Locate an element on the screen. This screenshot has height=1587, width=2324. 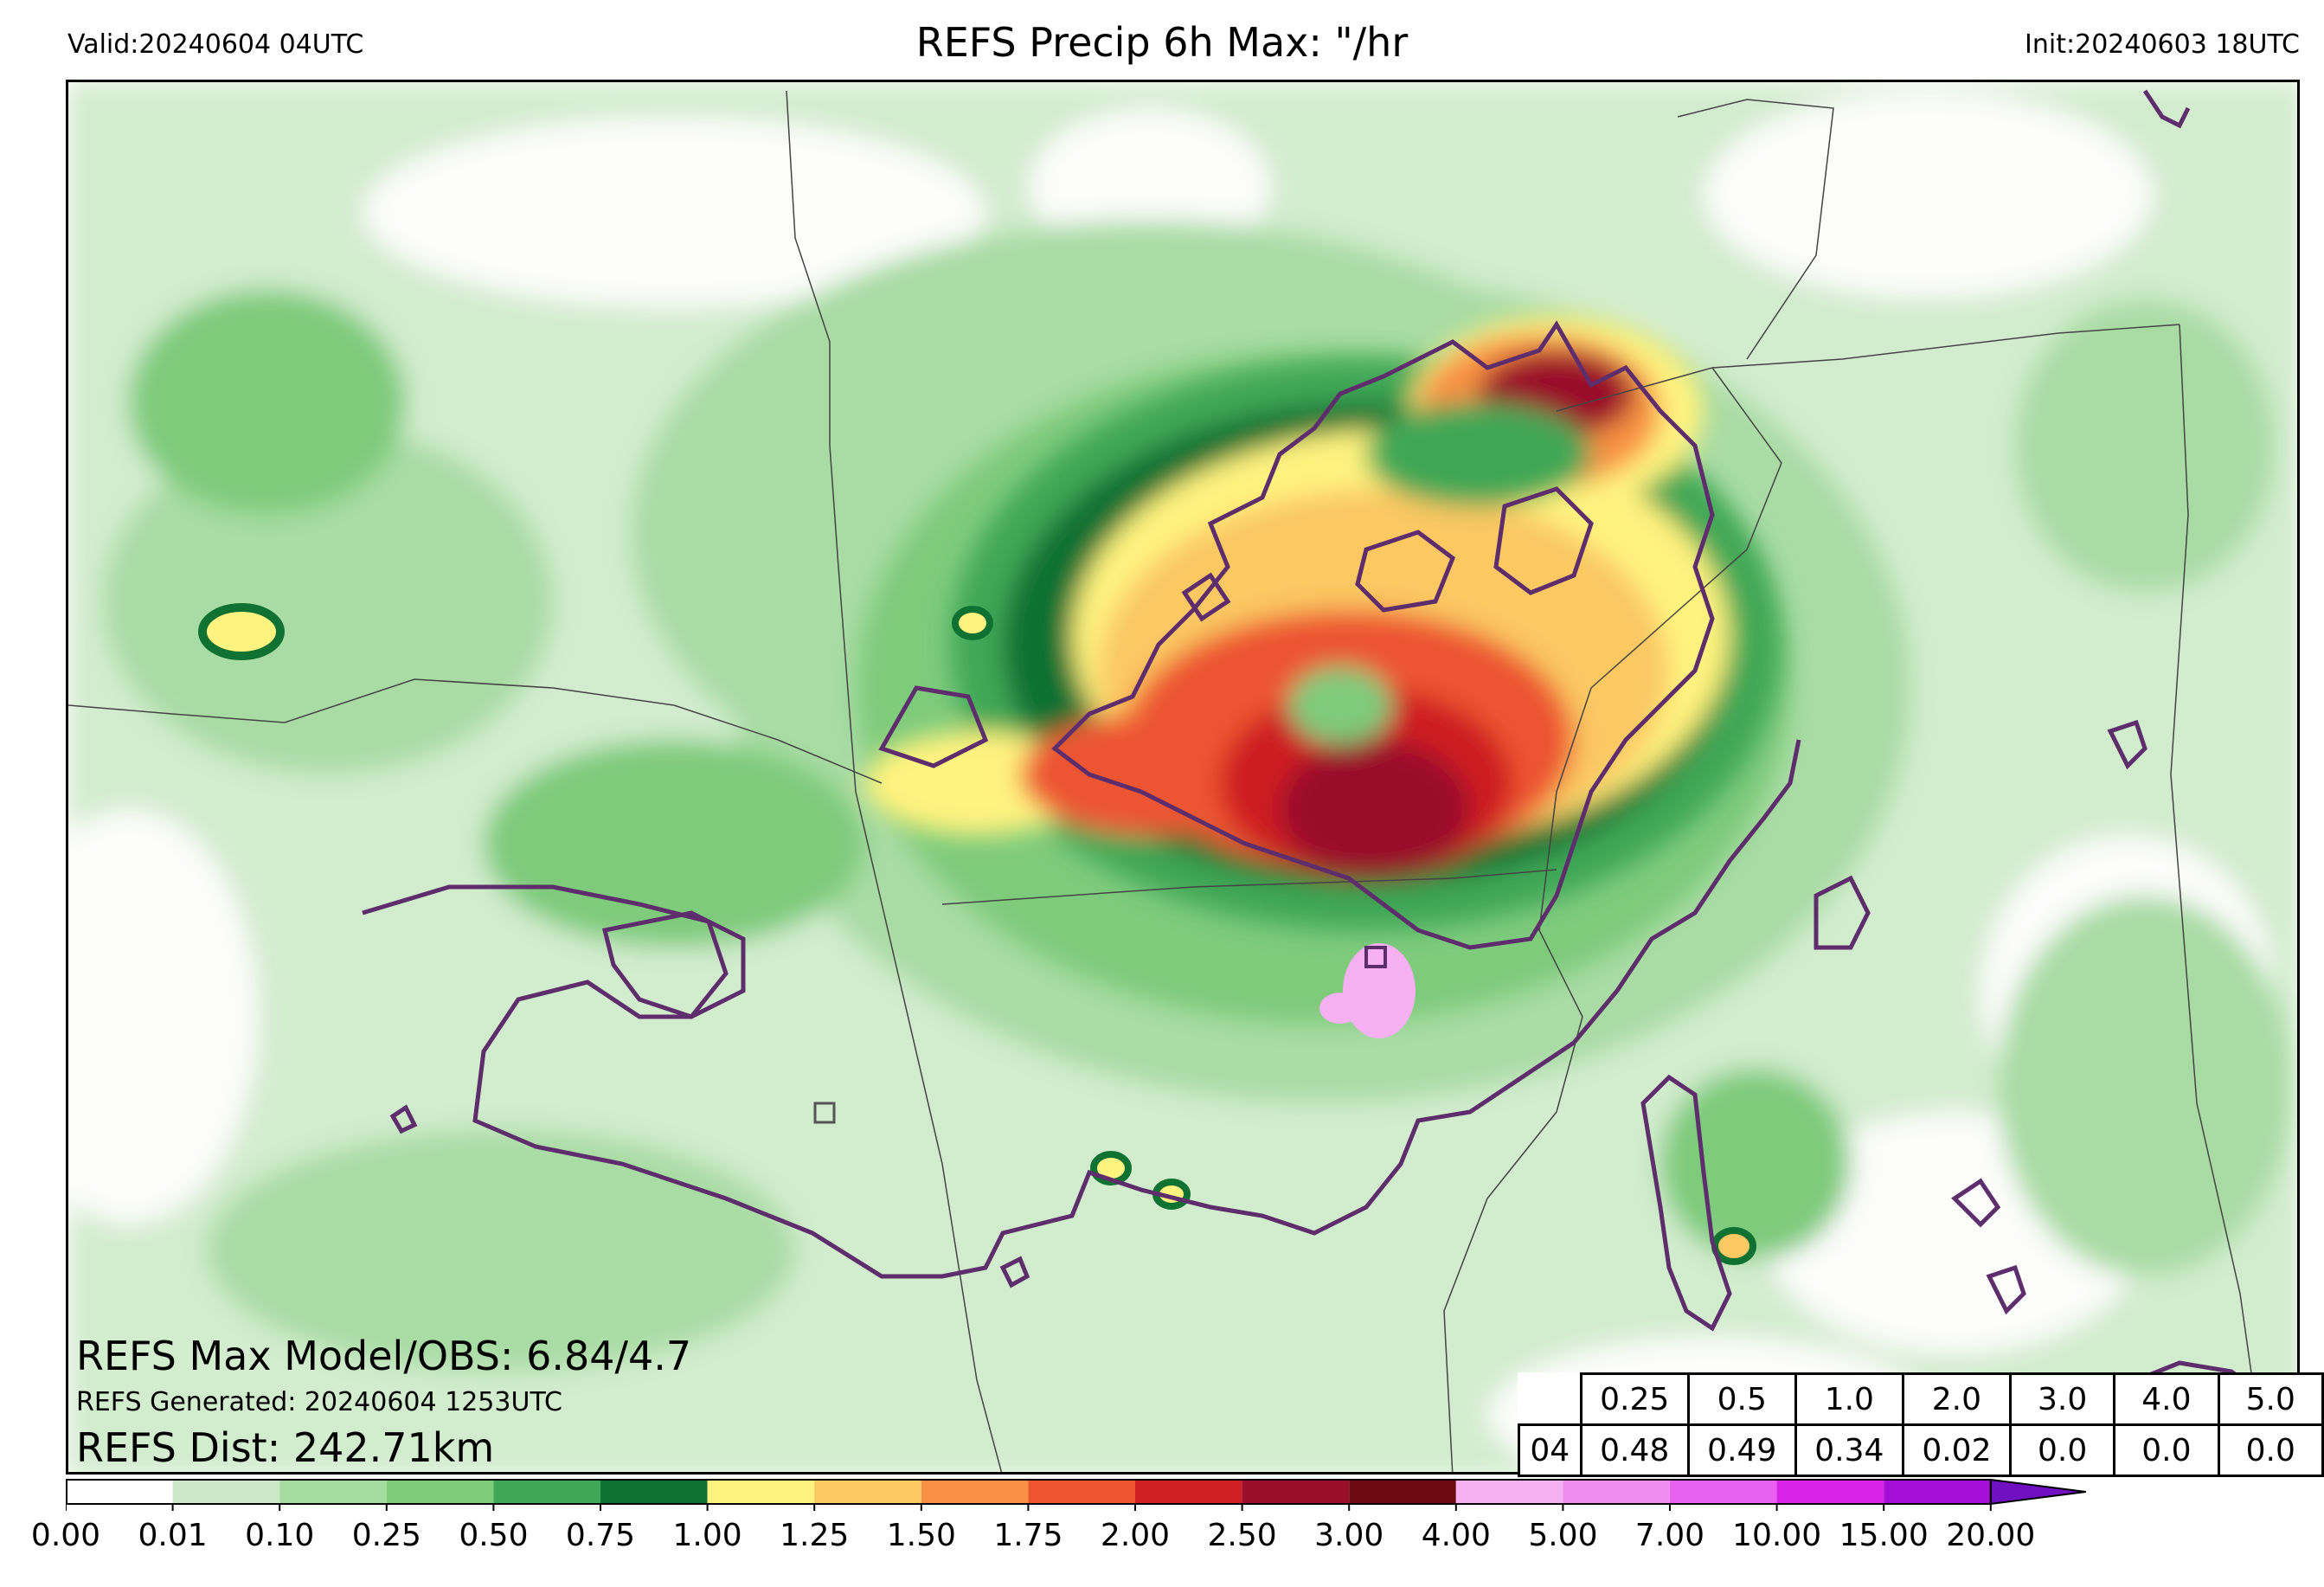
colorbar-tick-label: 20.00 is located at coordinates (1991, 1535).